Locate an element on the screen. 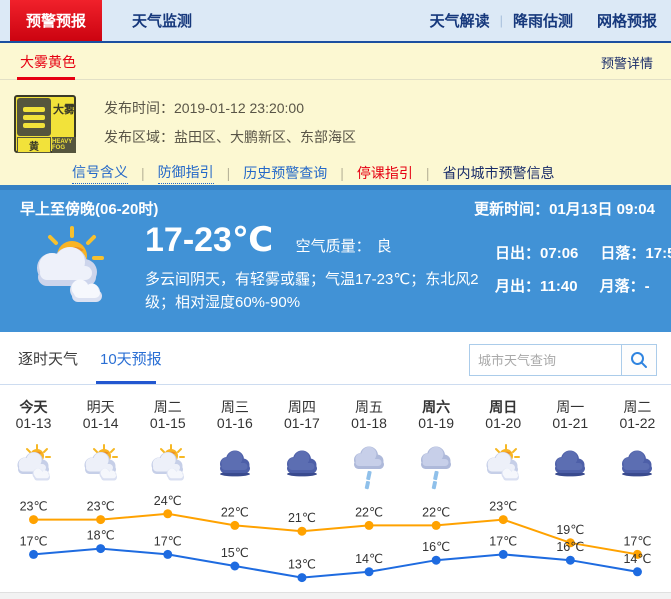 The height and width of the screenshot is (599, 671). nav-link-rain-estimate: 降雨估测 is located at coordinates (542, 21).